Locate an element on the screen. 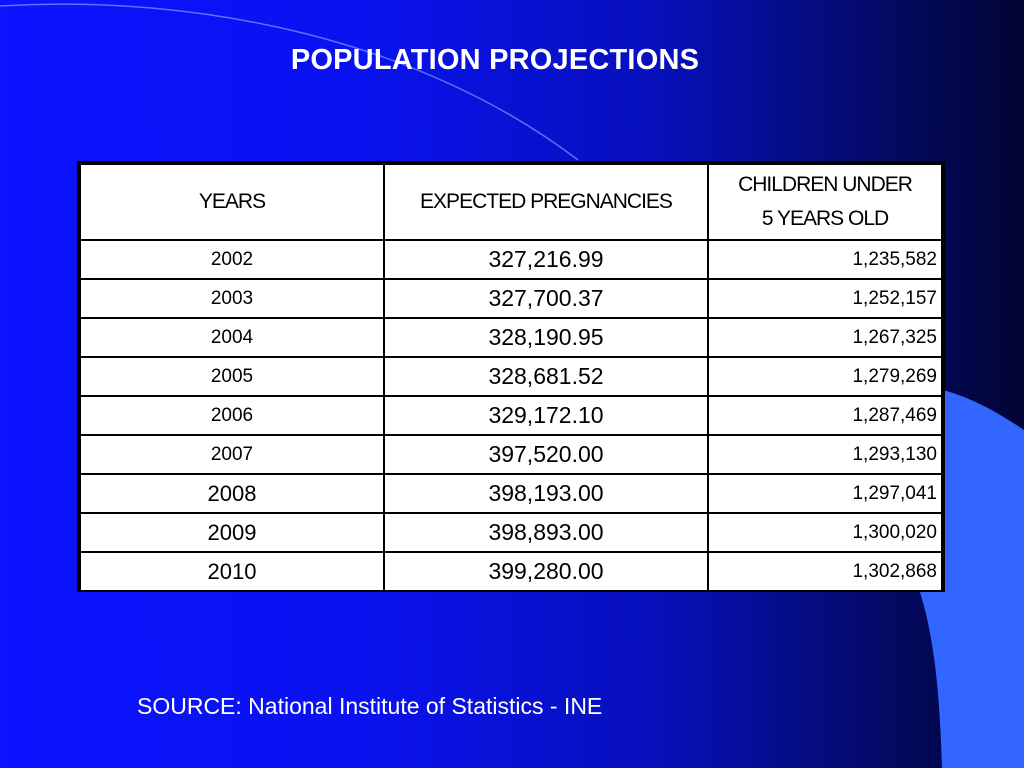 This screenshot has height=768, width=1024. cell-pregnancies: 399,280.00 is located at coordinates (546, 571).